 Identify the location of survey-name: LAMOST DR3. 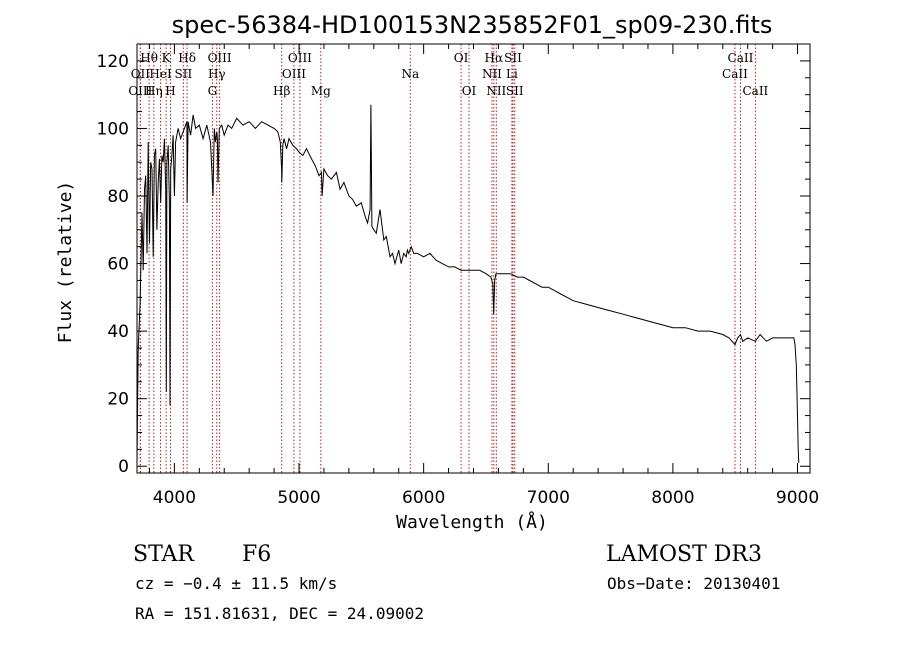
(684, 554).